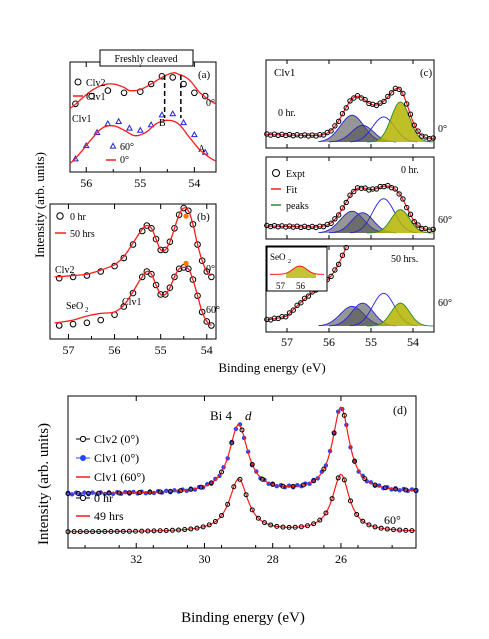  What do you see at coordinates (83, 498) in the screenshot?
I see `panel-d-legend-0hr-marker` at bounding box center [83, 498].